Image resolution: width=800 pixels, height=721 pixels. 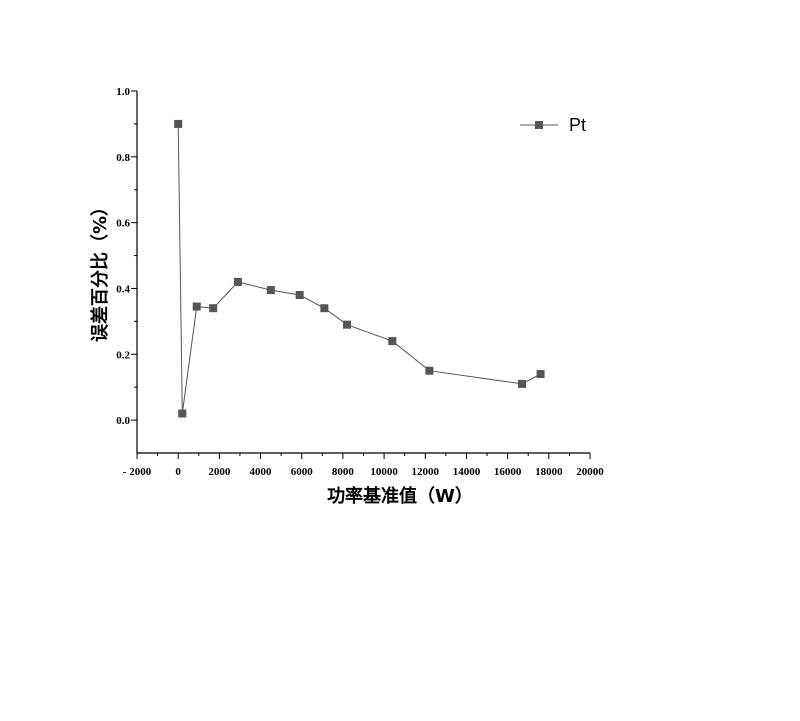 What do you see at coordinates (126, 256) in the screenshot?
I see `y-ticks: 0.0 0.2 0.4 0.6 0.8 1.0` at bounding box center [126, 256].